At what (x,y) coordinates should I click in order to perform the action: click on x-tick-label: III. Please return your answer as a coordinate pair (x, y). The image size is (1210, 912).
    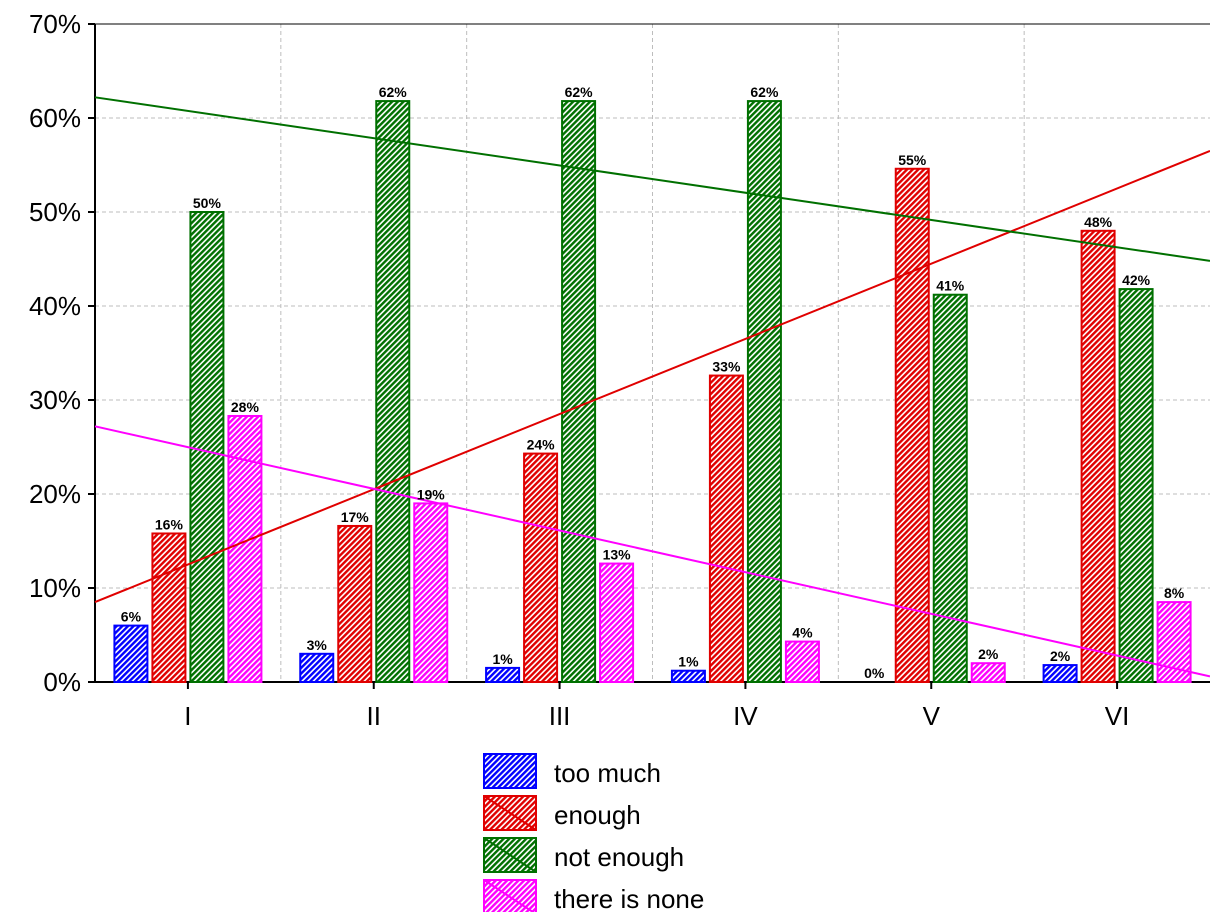
    Looking at the image, I should click on (560, 716).